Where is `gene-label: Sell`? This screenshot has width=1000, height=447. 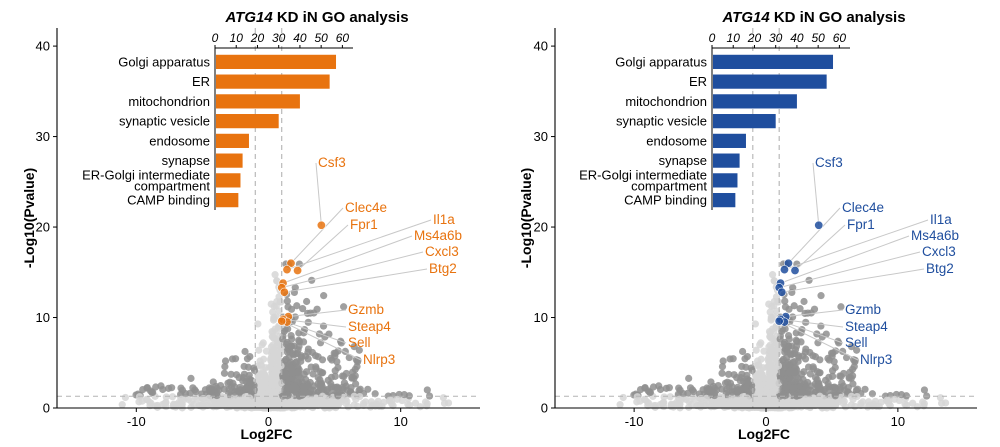 gene-label: Sell is located at coordinates (359, 342).